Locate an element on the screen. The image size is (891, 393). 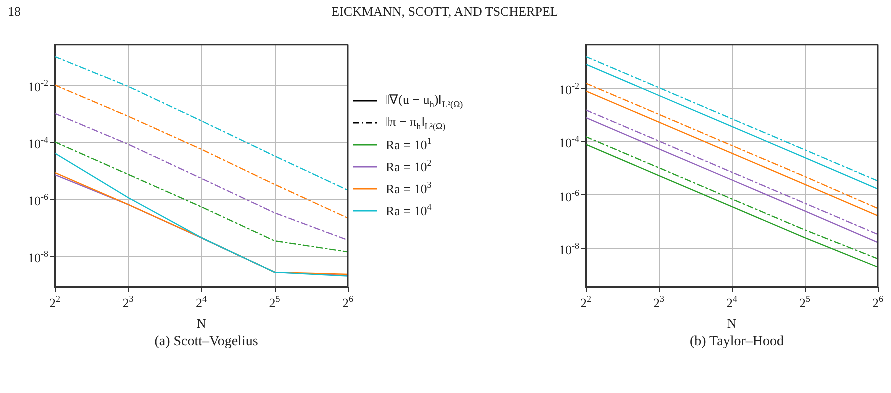
legend-label: ‖π − π$_{h}$‖$_{L²(Ω)}$ is located at coordinates (416, 123).